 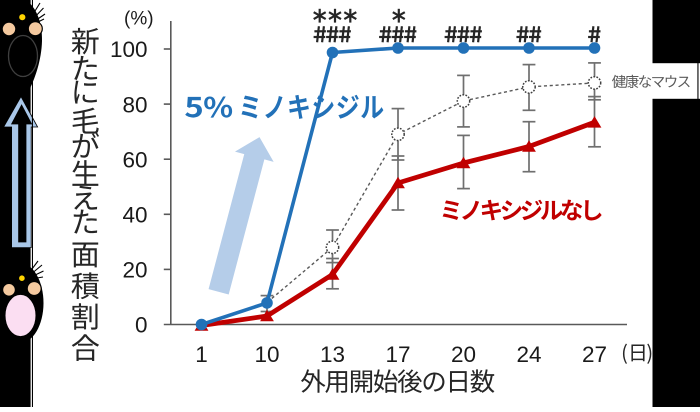 What do you see at coordinates (134, 159) in the screenshot?
I see `svg-text: 60` at bounding box center [134, 159].